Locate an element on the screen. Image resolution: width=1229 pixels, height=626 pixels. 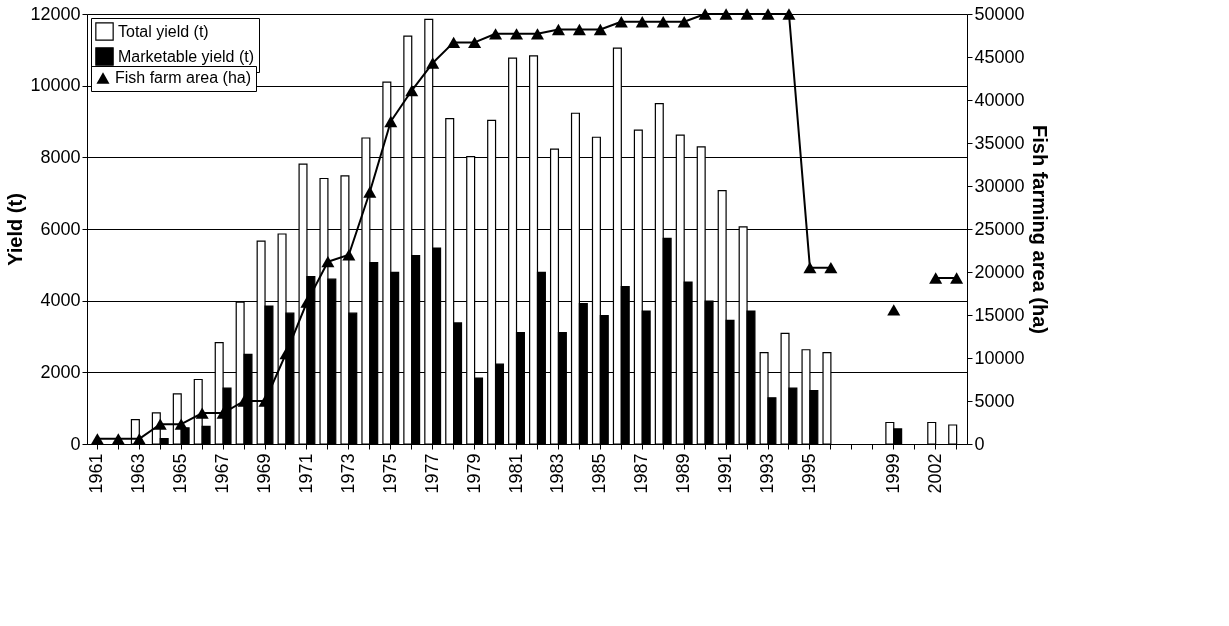
legend-label: Marketable yield (t) is located at coordinates (186, 56).